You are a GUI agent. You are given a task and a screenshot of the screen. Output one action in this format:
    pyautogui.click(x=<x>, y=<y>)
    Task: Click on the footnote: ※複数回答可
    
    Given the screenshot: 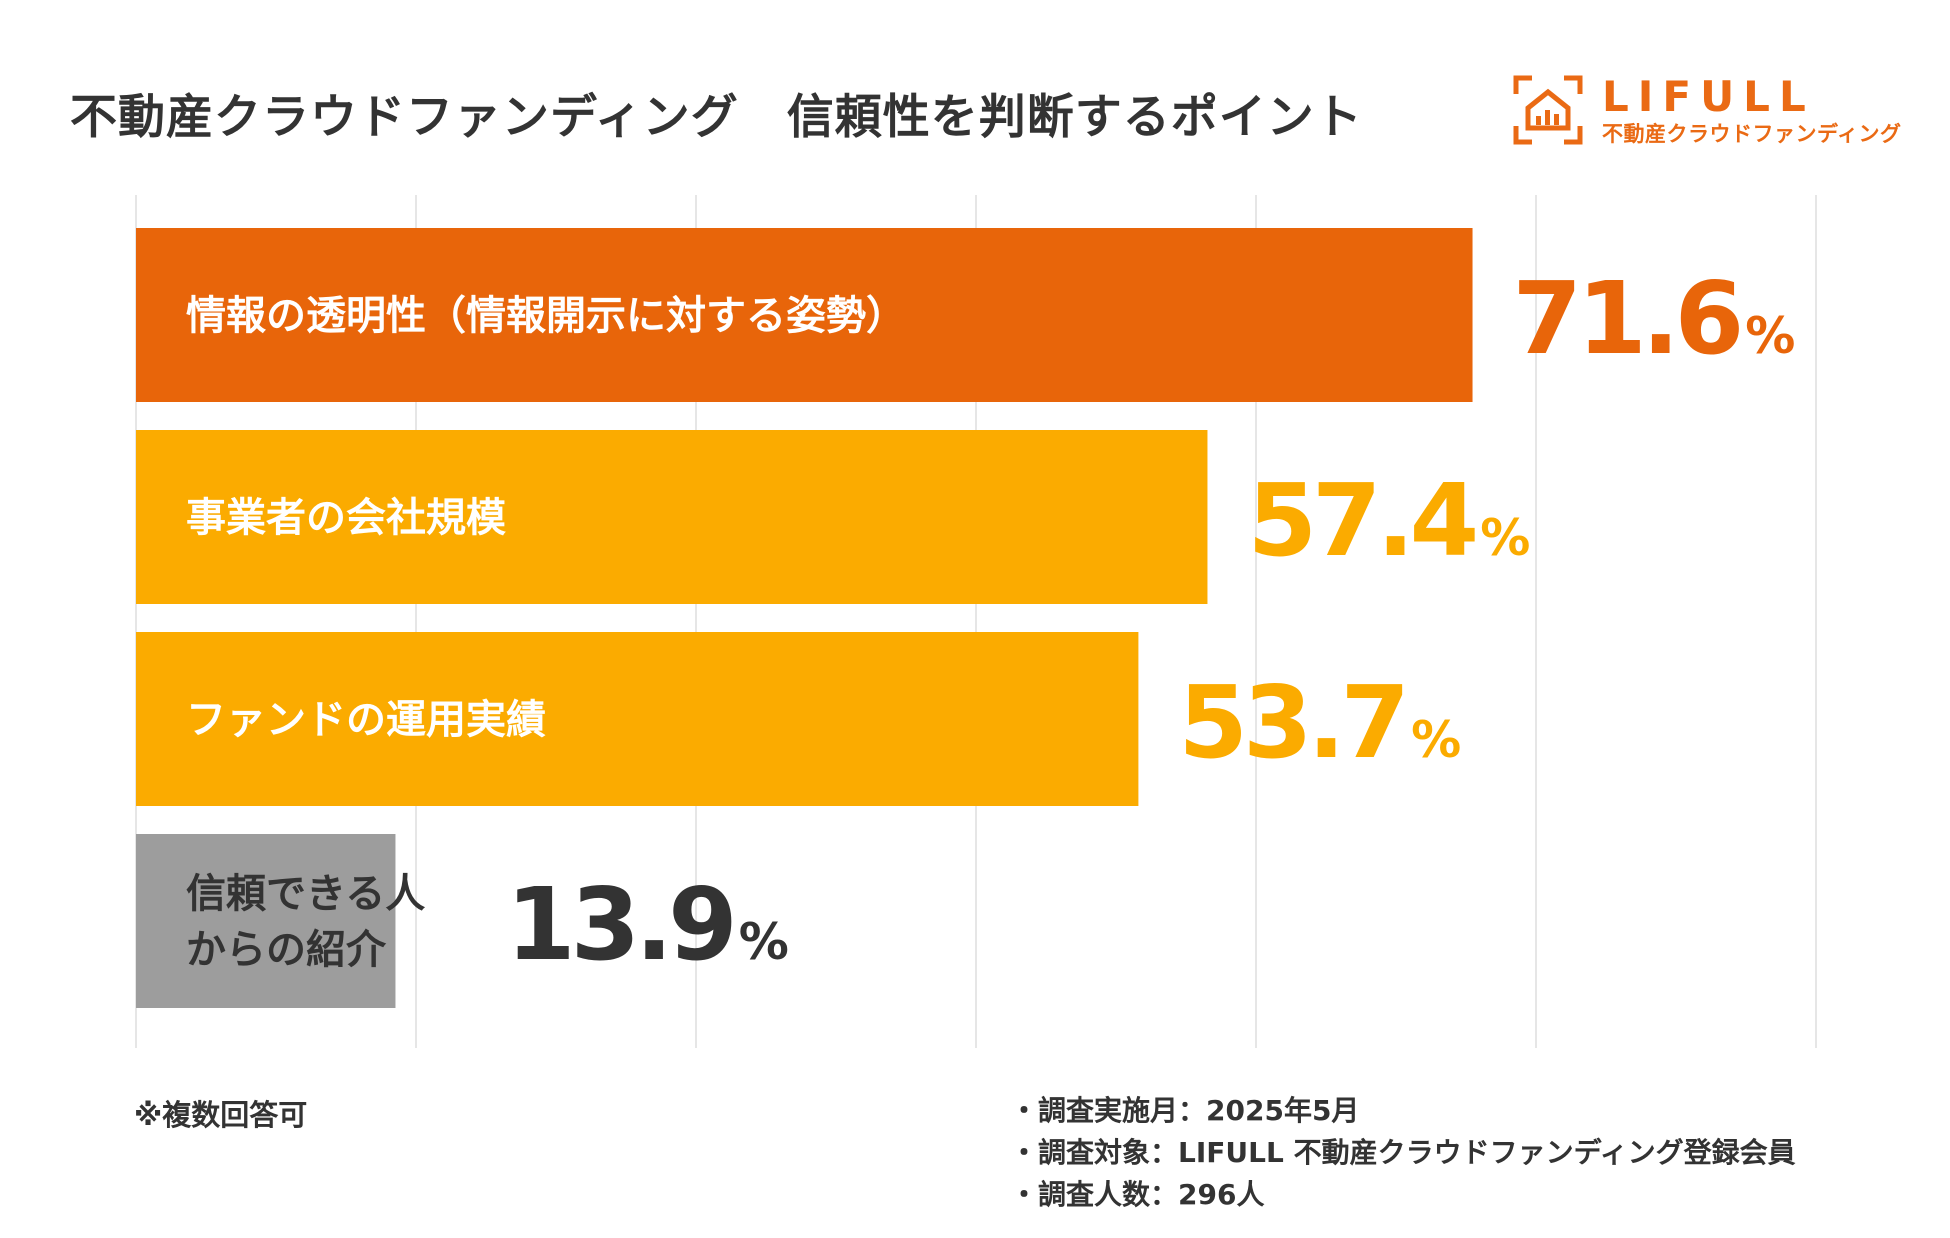 What is the action you would take?
    pyautogui.click(x=221, y=1115)
    